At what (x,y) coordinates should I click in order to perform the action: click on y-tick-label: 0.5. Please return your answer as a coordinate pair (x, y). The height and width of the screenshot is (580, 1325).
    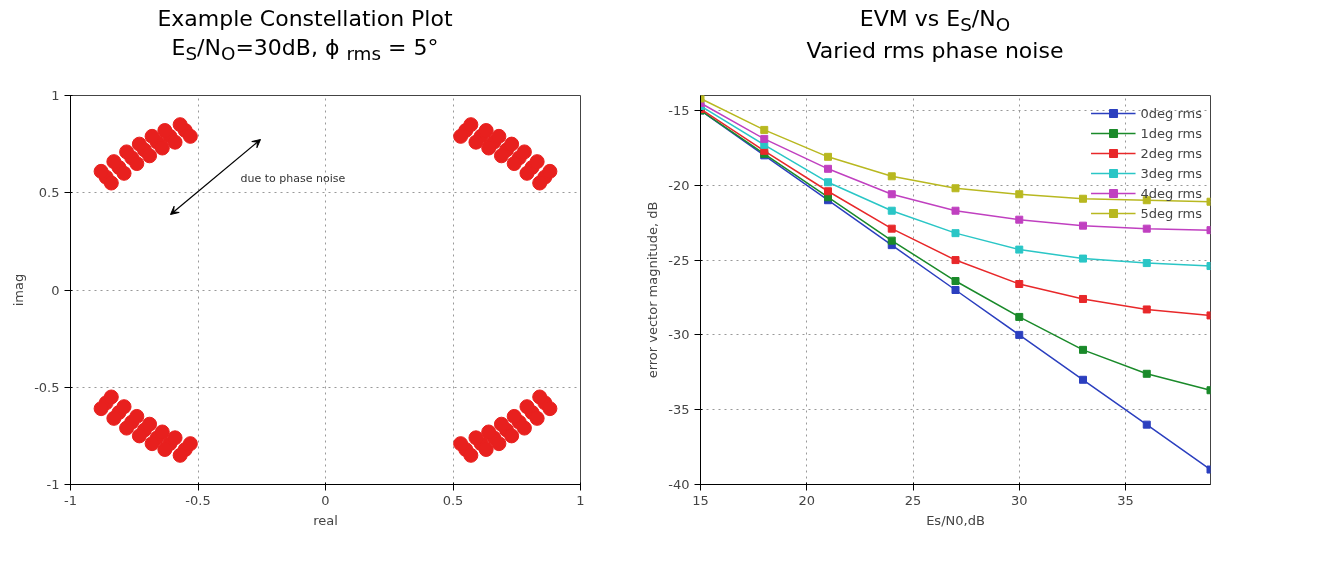
    Looking at the image, I should click on (49, 193).